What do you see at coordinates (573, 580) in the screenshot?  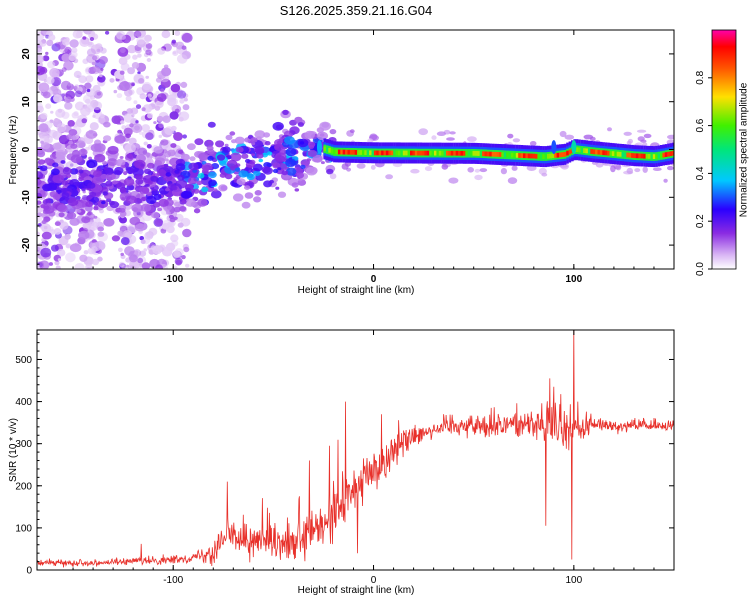 I see `snr-xtick-label: 100` at bounding box center [573, 580].